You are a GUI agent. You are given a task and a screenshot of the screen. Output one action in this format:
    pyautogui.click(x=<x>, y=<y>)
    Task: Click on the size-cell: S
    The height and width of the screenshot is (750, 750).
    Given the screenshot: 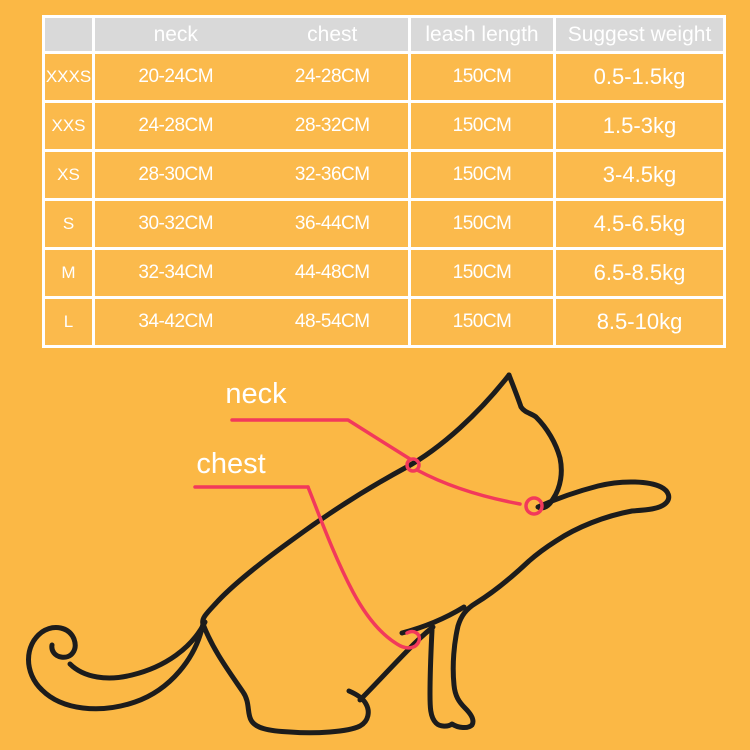 What is the action you would take?
    pyautogui.click(x=68, y=224)
    